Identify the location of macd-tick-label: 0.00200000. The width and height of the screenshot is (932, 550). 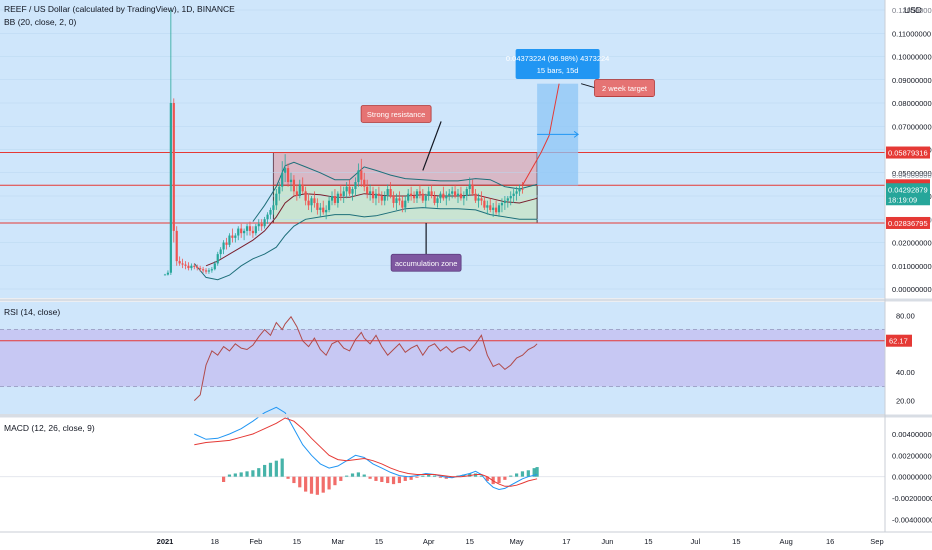
(912, 455).